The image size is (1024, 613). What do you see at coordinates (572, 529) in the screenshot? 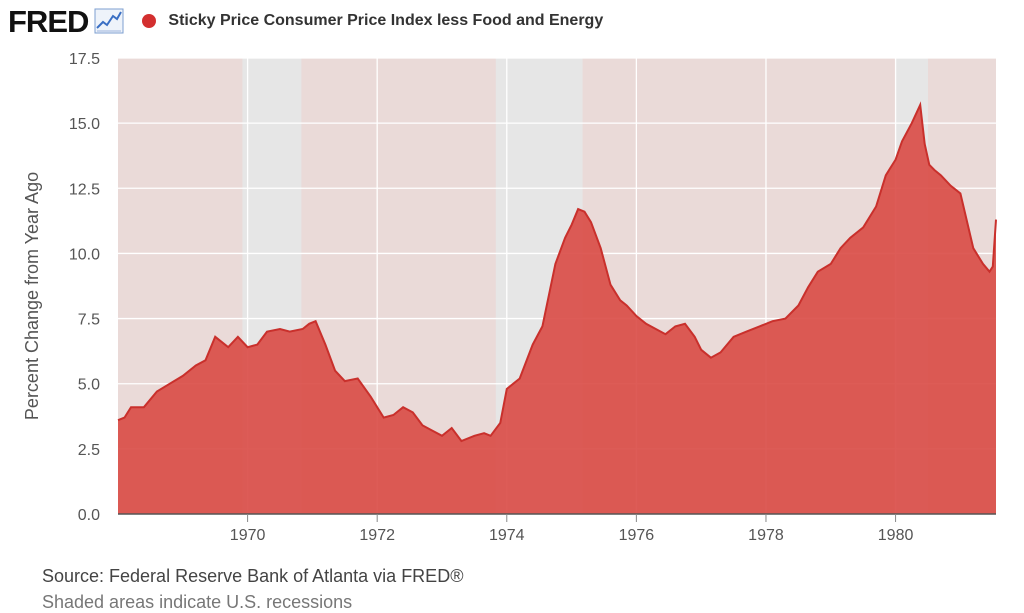
I see `x-axis-ticks: 1970 1972 1974 1976 1978 1980` at bounding box center [572, 529].